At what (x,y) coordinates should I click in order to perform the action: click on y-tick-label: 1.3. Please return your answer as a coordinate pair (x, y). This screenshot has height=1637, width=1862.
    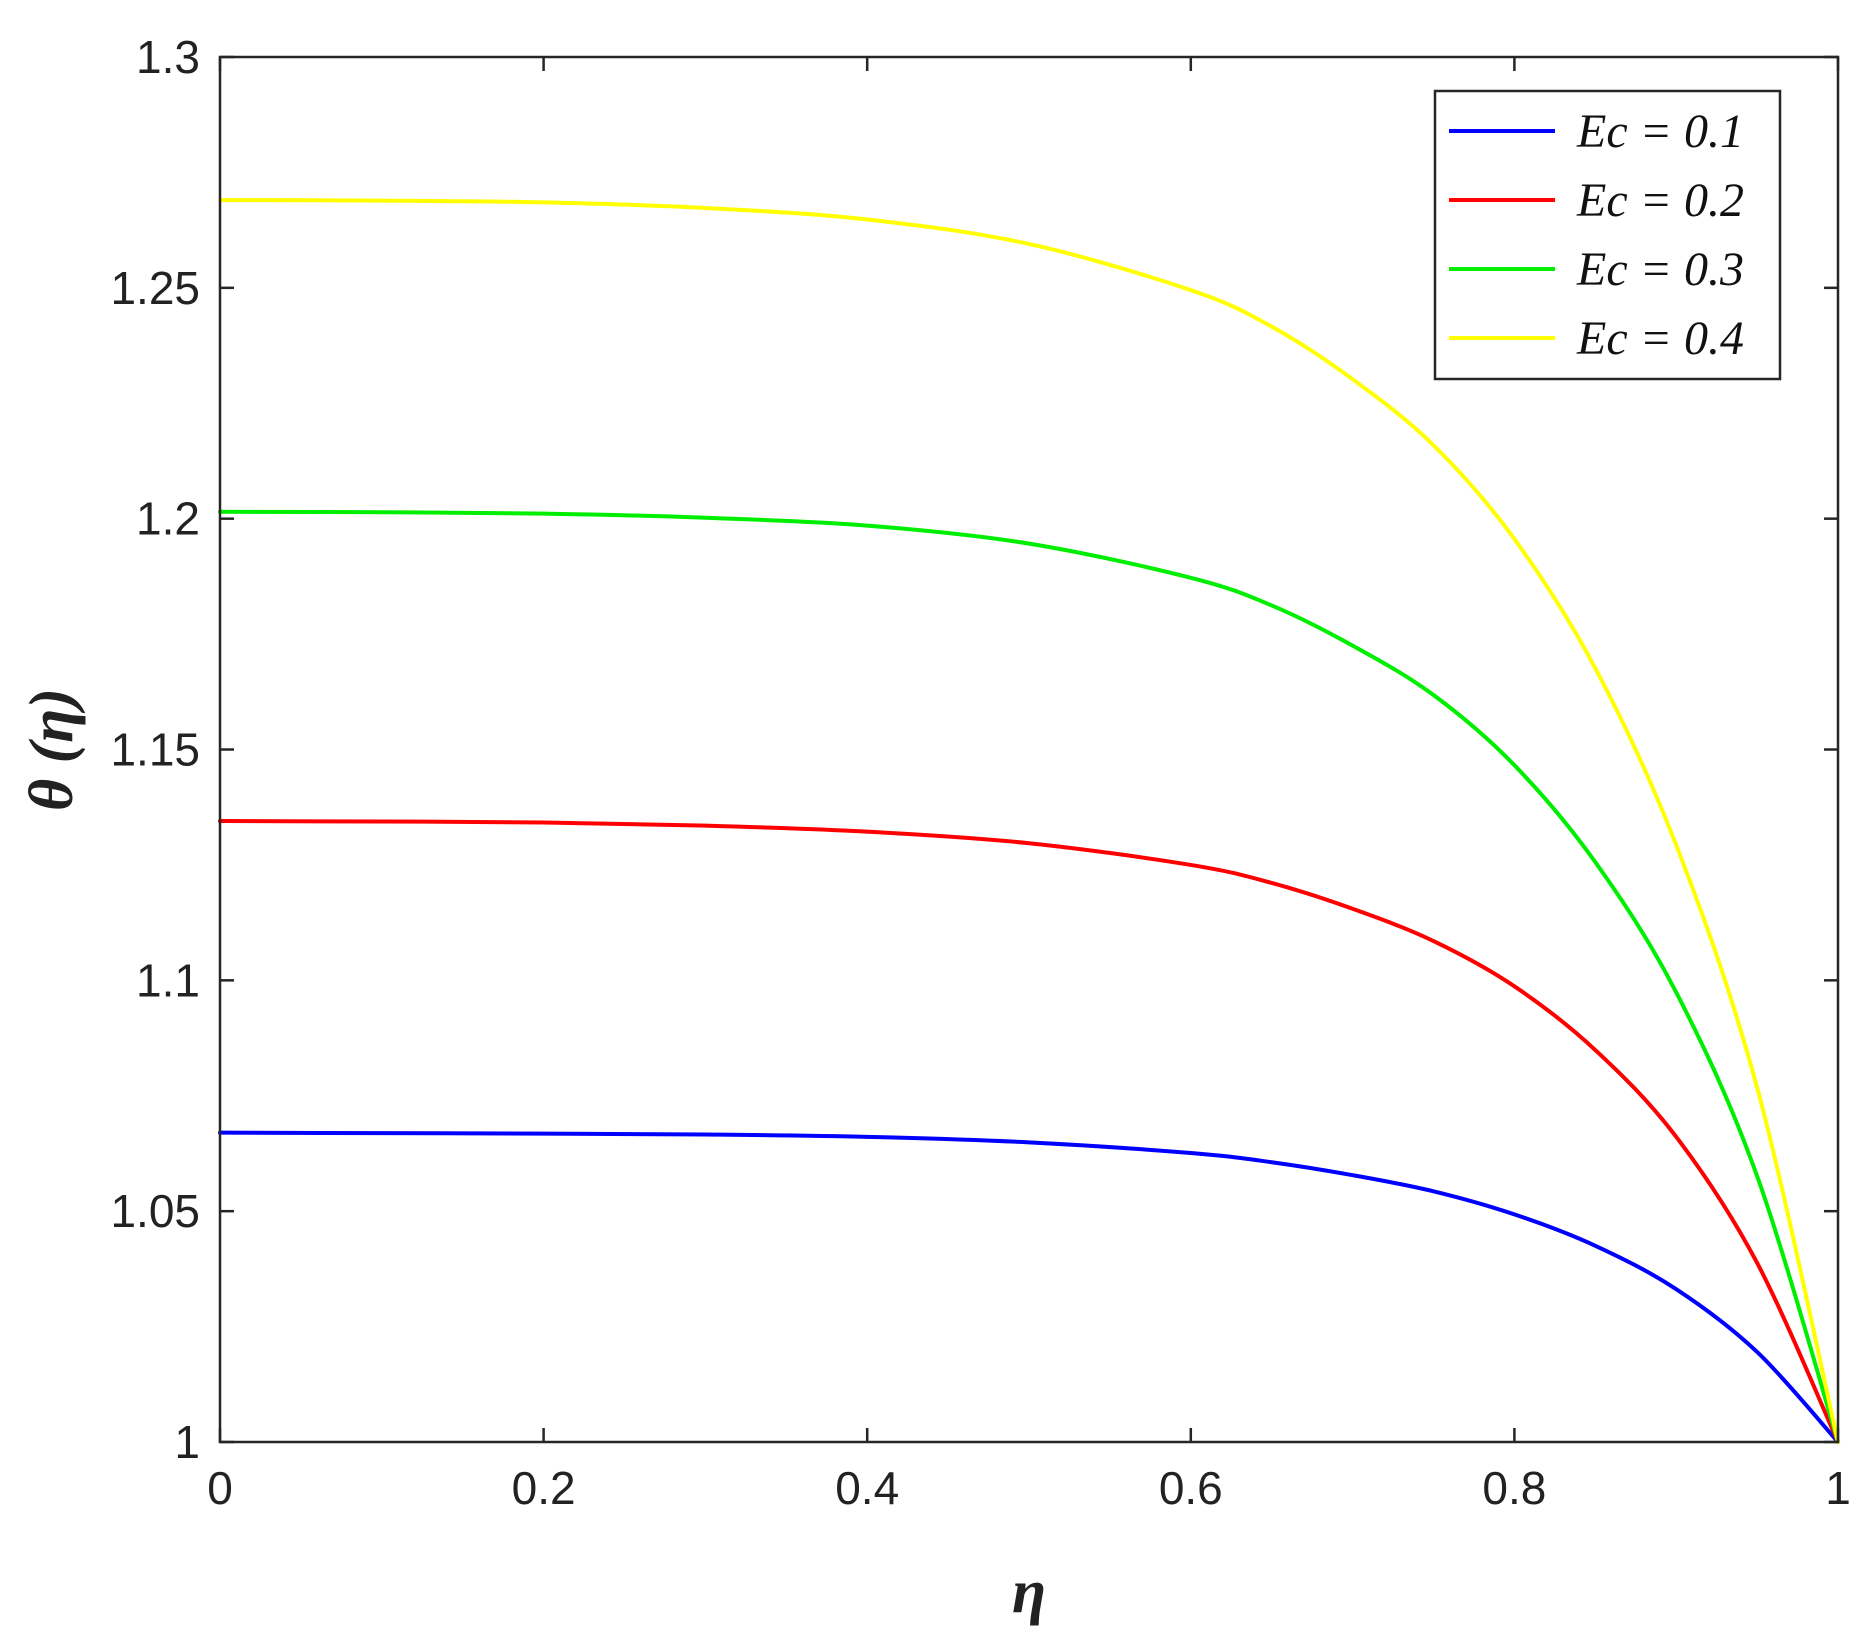
    Looking at the image, I should click on (168, 57).